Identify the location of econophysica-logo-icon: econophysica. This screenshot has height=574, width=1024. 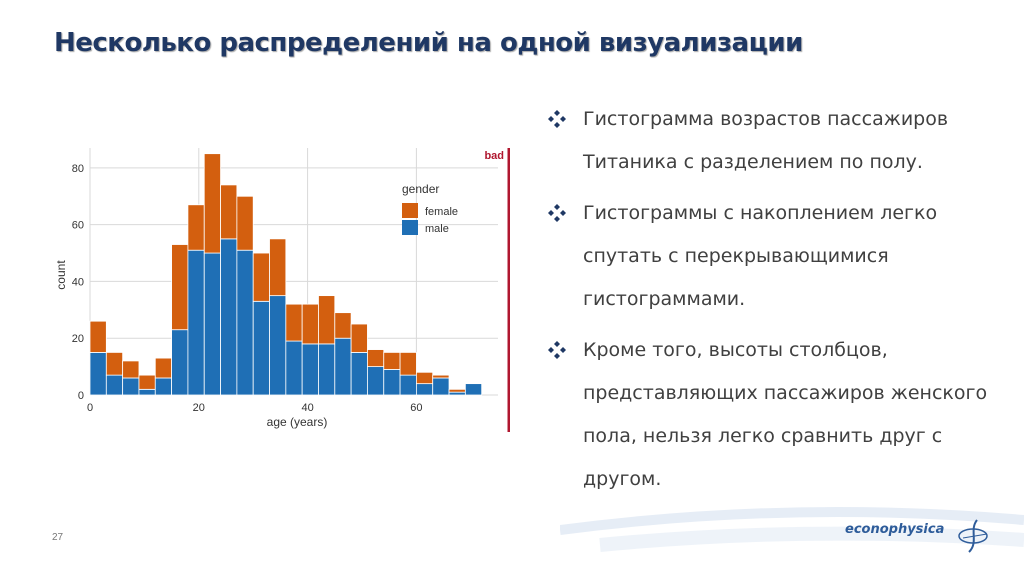
(920, 538).